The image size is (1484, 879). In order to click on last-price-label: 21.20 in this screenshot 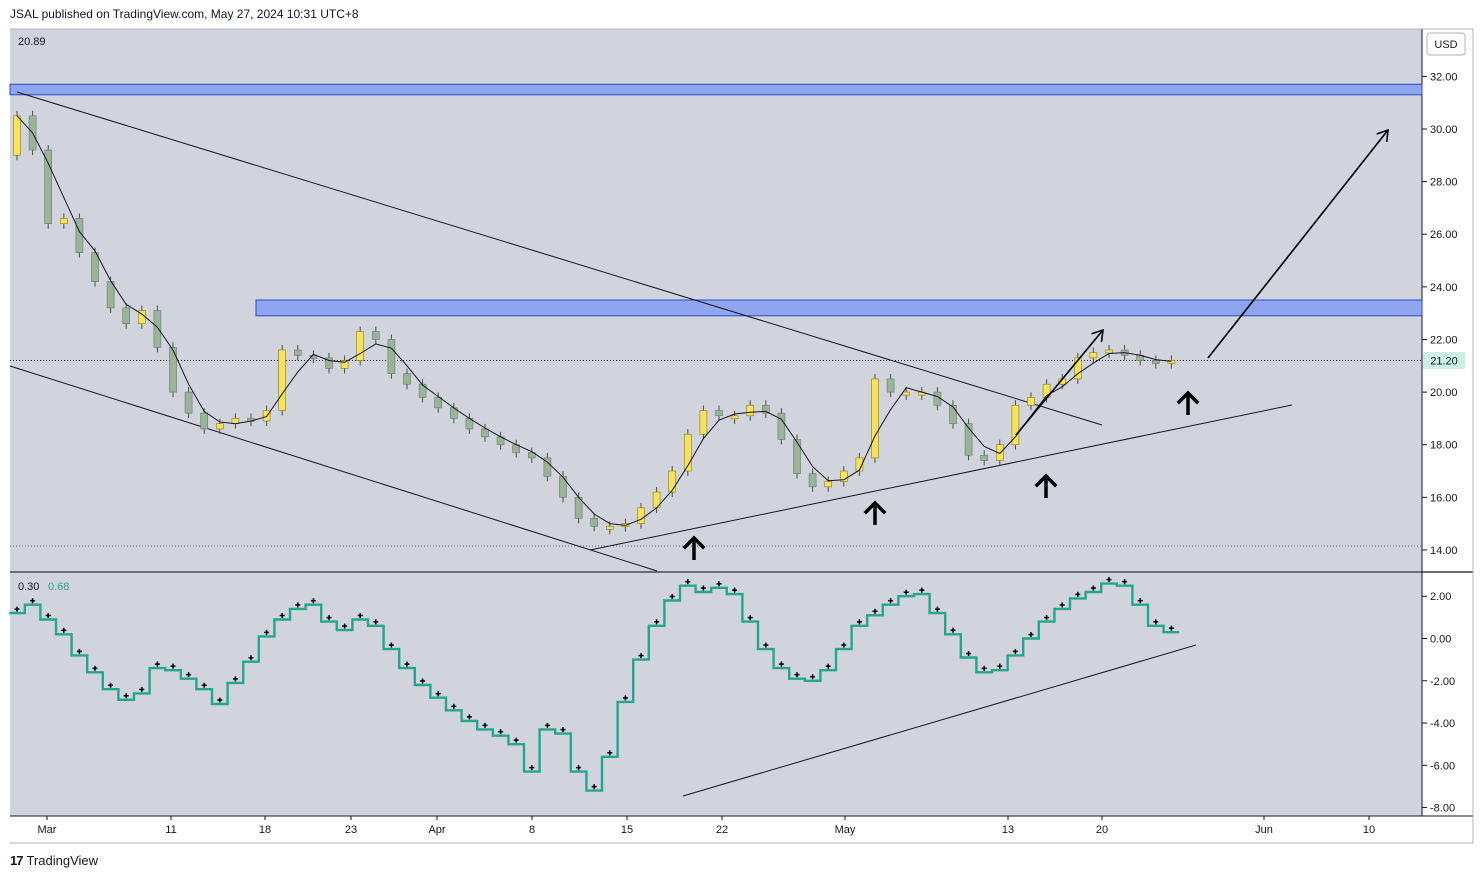, I will do `click(1444, 362)`.